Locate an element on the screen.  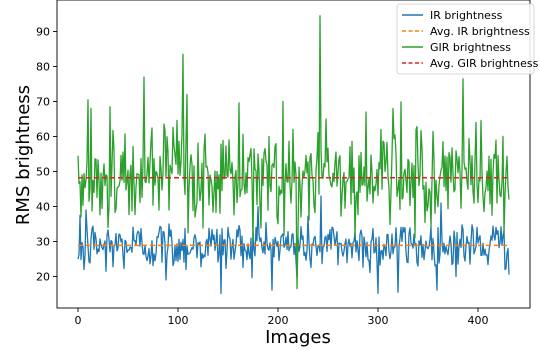
legend-label: Avg. GIR brightness is located at coordinates (484, 63).